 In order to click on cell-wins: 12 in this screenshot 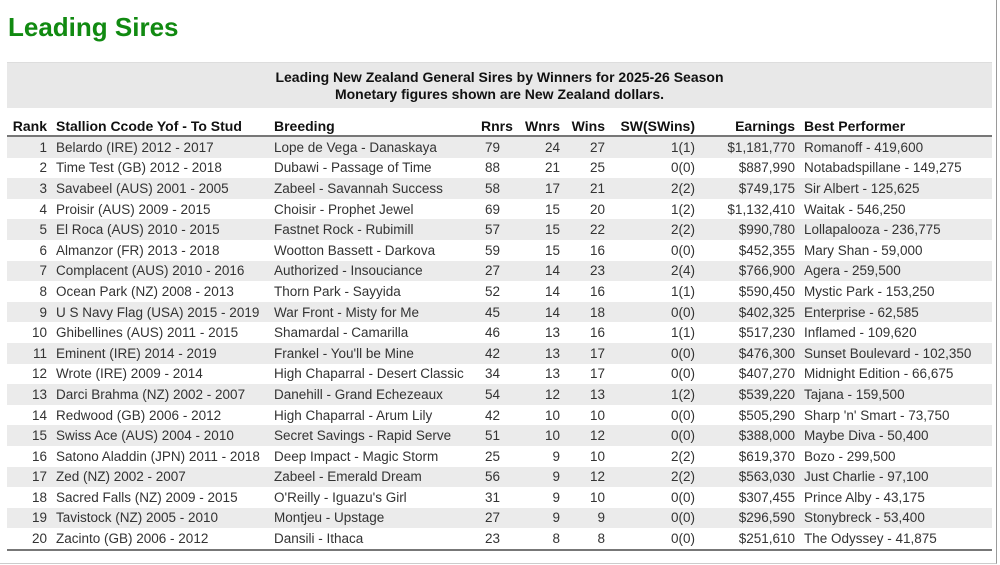, I will do `click(587, 435)`.